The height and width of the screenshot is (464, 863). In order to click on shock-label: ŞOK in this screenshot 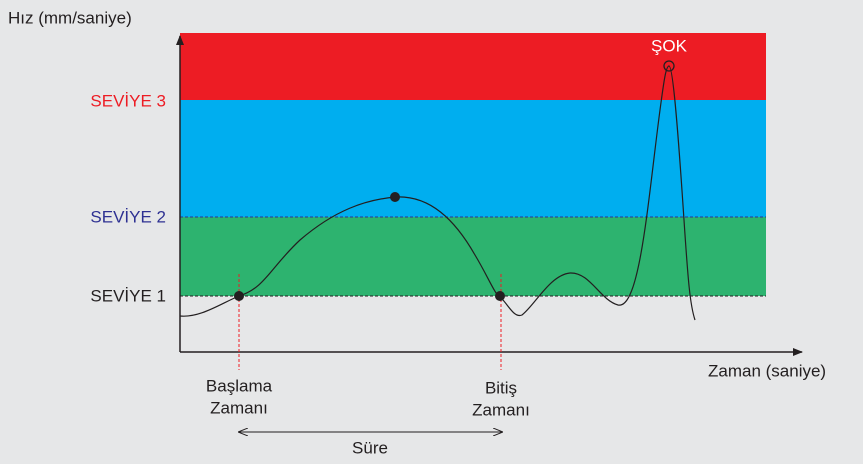, I will do `click(669, 45)`.